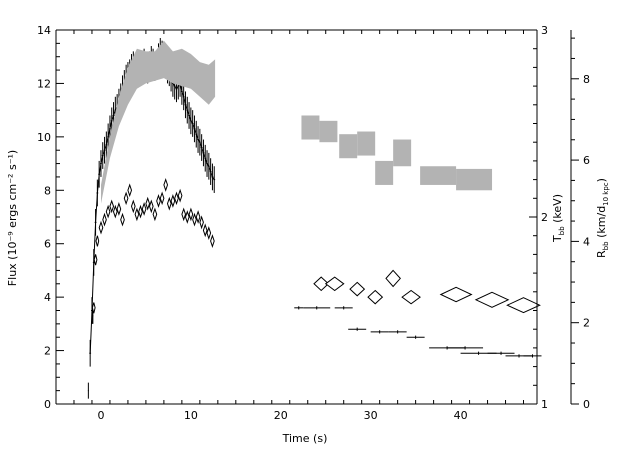 This screenshot has height=457, width=640. I want to click on x-tick-label: 40, so click(461, 415).